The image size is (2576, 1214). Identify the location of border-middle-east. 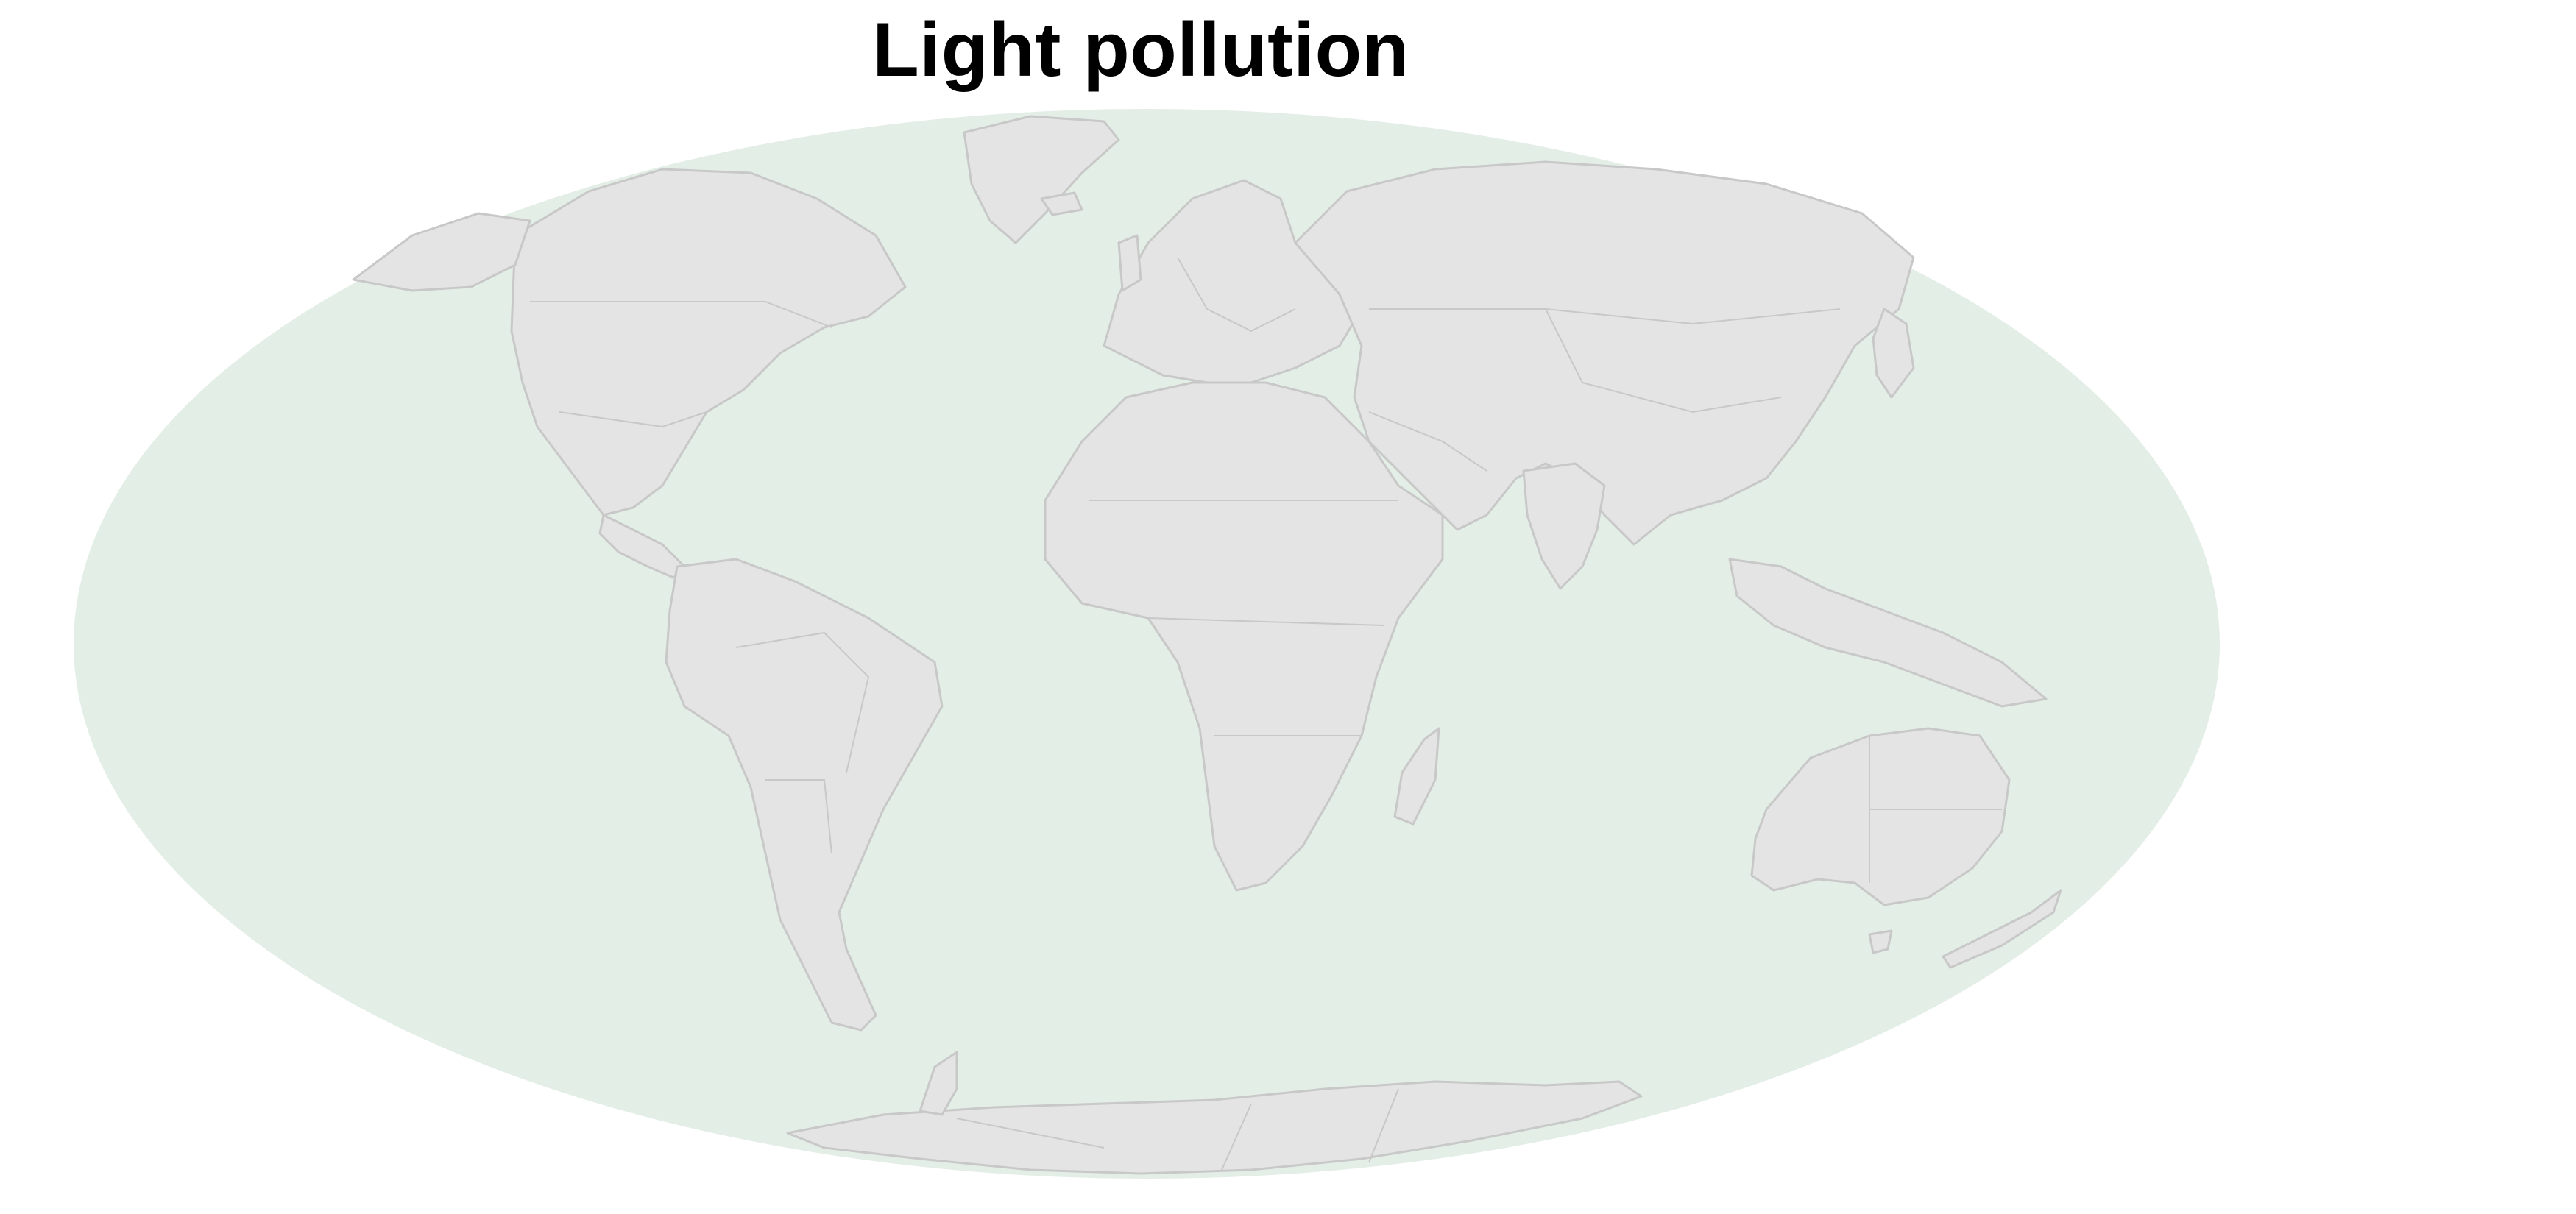
(1427, 441).